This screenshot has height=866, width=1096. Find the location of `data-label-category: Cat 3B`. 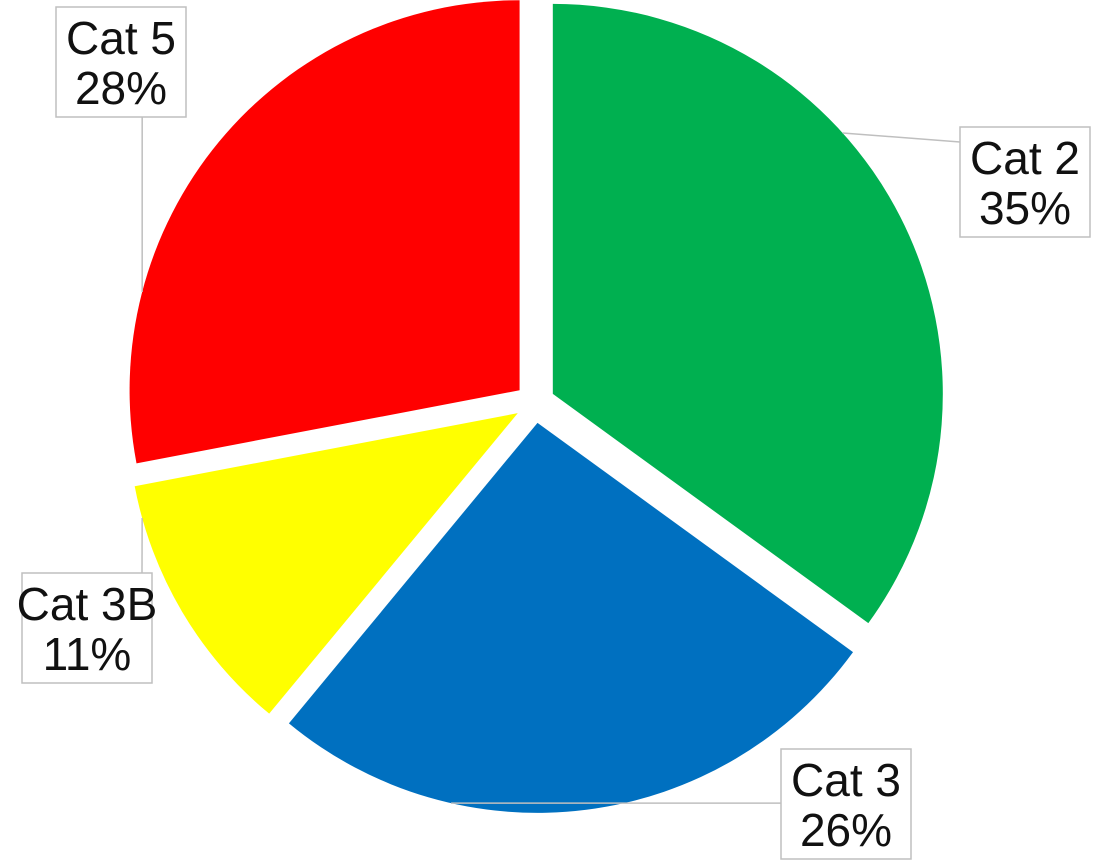

data-label-category: Cat 3B is located at coordinates (87, 604).